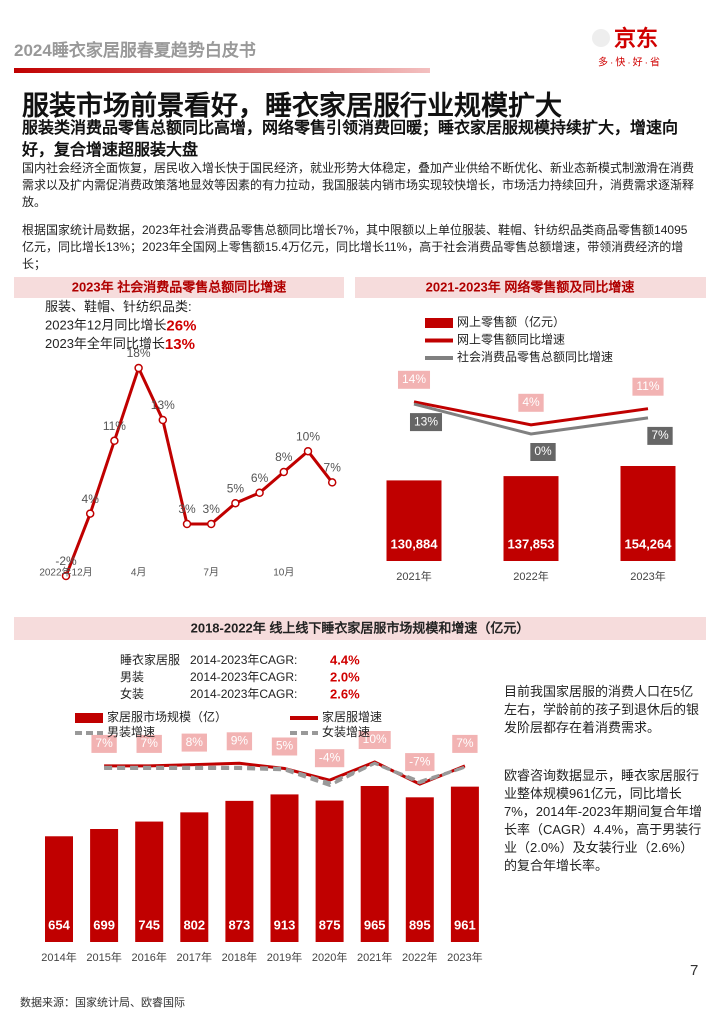  What do you see at coordinates (148, 957) in the screenshot?
I see `x-tick-label: 2016年` at bounding box center [148, 957].